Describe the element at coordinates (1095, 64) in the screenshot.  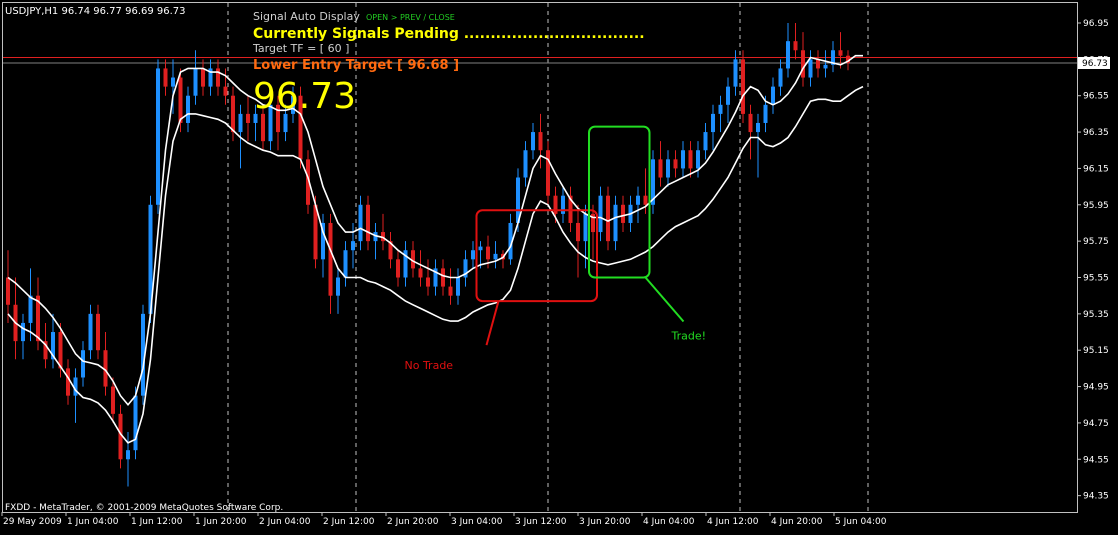
I see `current-price-label: 96.73` at that location.